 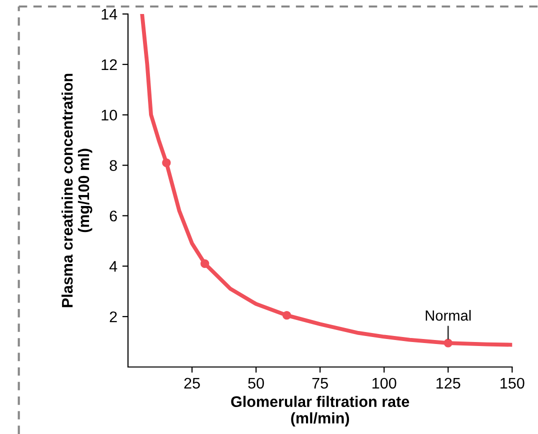 I want to click on x-tick-label: 75, so click(x=320, y=383).